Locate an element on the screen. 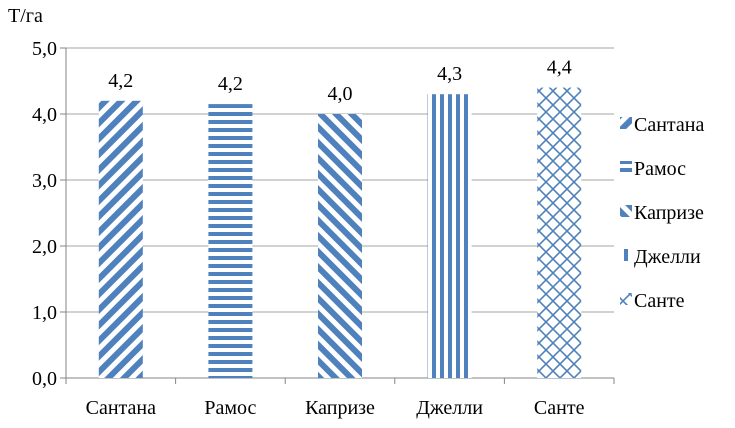  y-tick-labels: 0,0 1,0 2,0 3,0 4,0 5,0 is located at coordinates (44, 214).